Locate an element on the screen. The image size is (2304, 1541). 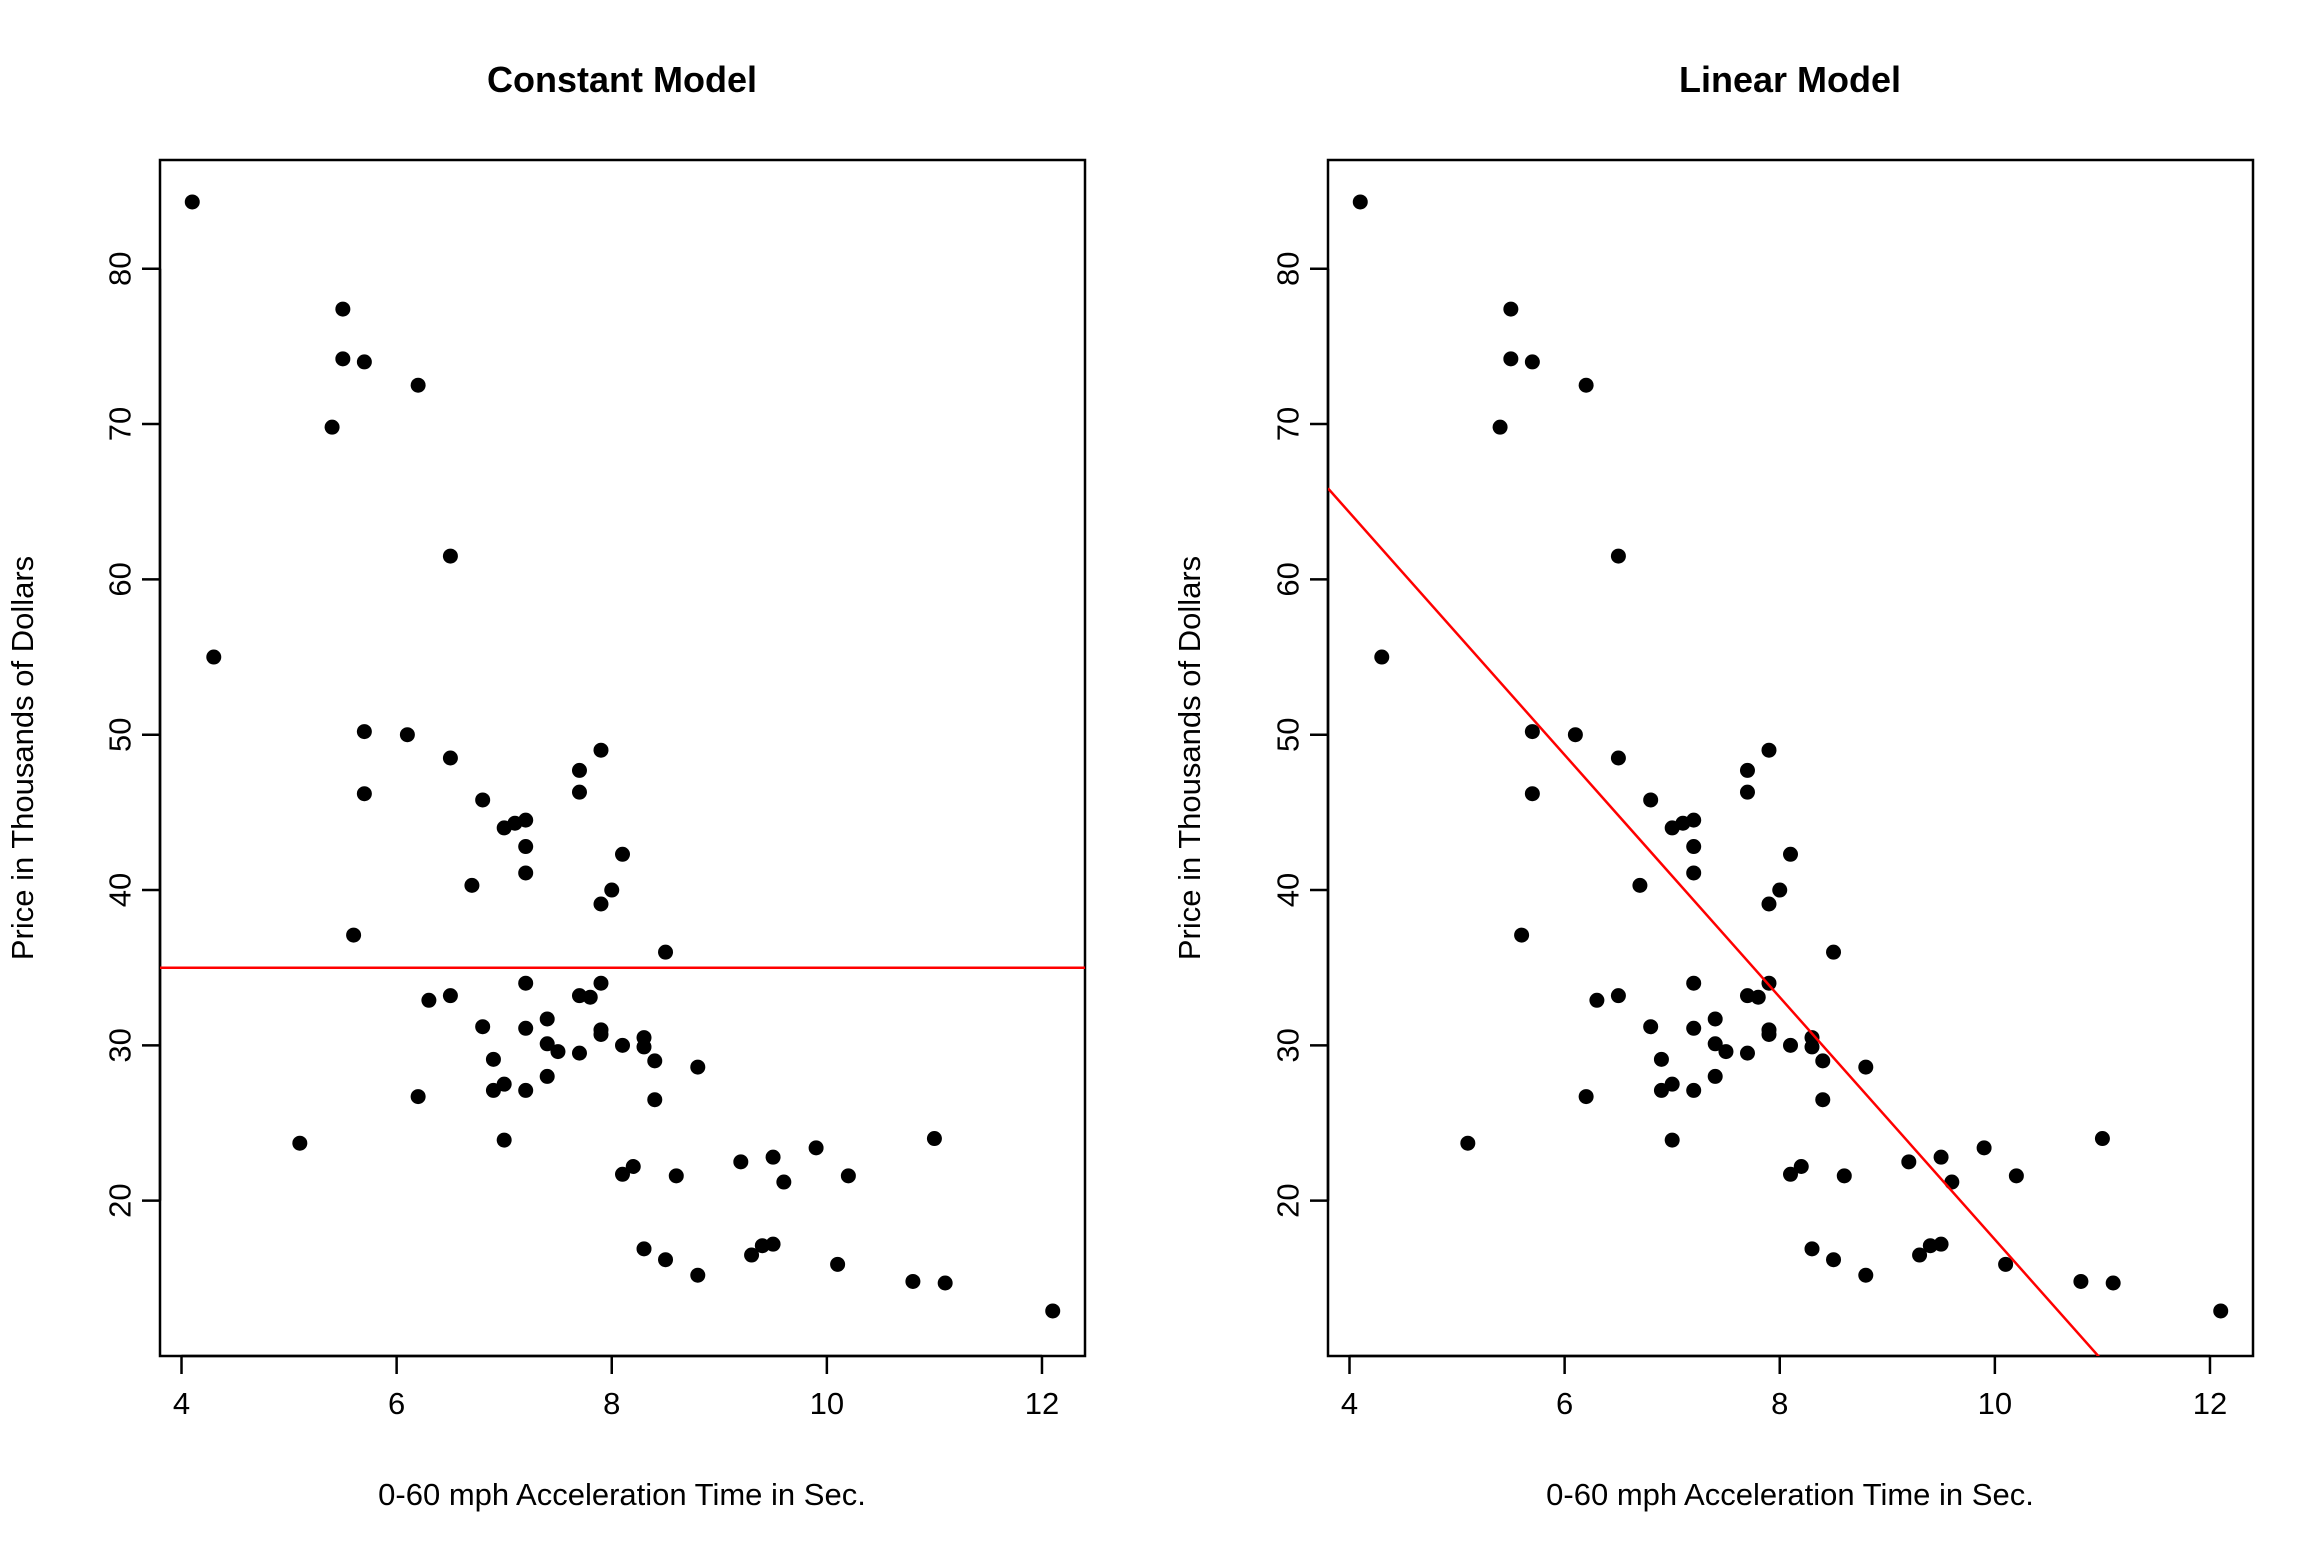
linear-model-title: Linear Model is located at coordinates (1790, 79).